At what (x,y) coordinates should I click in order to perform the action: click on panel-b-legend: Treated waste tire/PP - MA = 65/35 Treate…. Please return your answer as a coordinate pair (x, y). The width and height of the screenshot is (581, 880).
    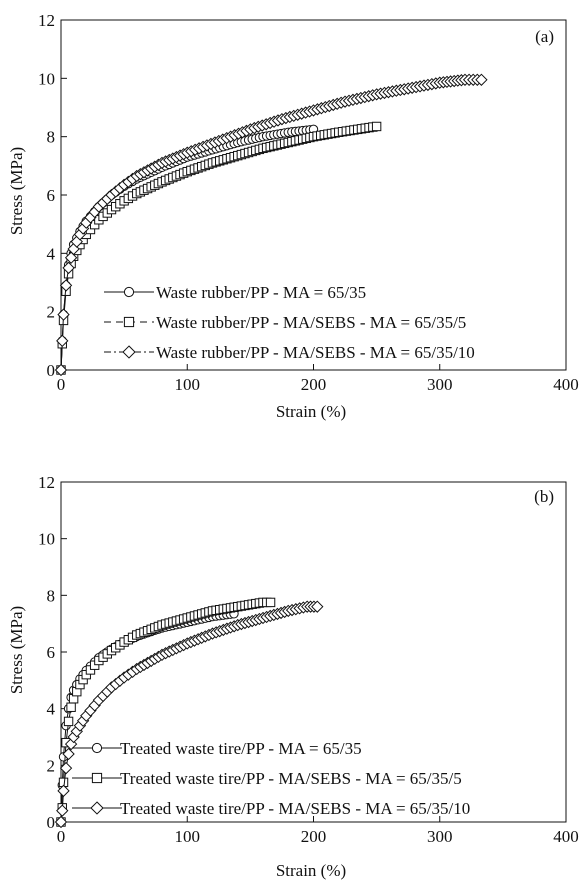
    Looking at the image, I should click on (271, 778).